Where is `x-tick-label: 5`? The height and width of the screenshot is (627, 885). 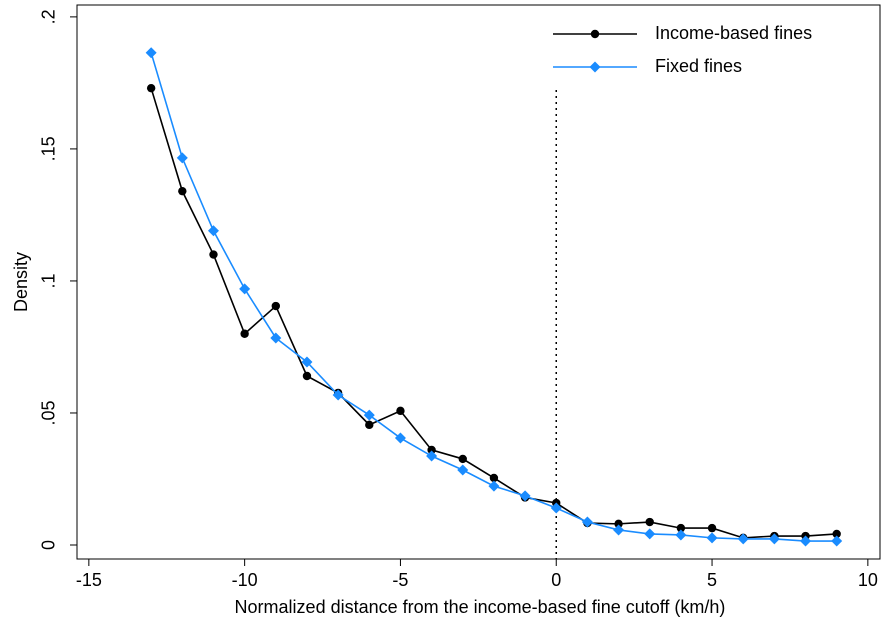 x-tick-label: 5 is located at coordinates (712, 580).